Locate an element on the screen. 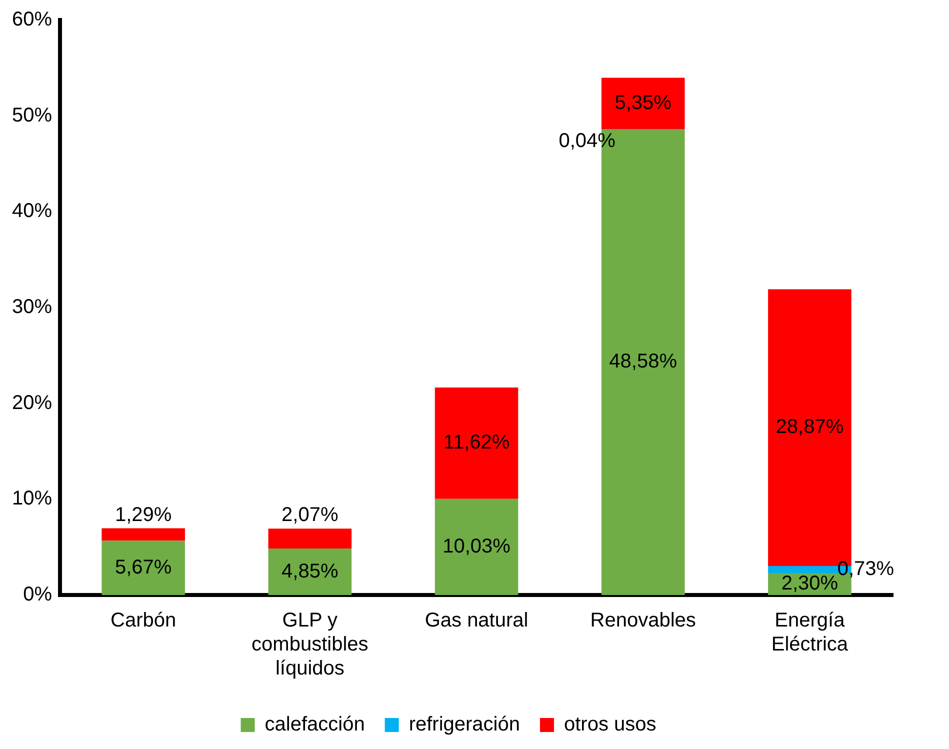  y-tick-label: 60% is located at coordinates (32, 19).